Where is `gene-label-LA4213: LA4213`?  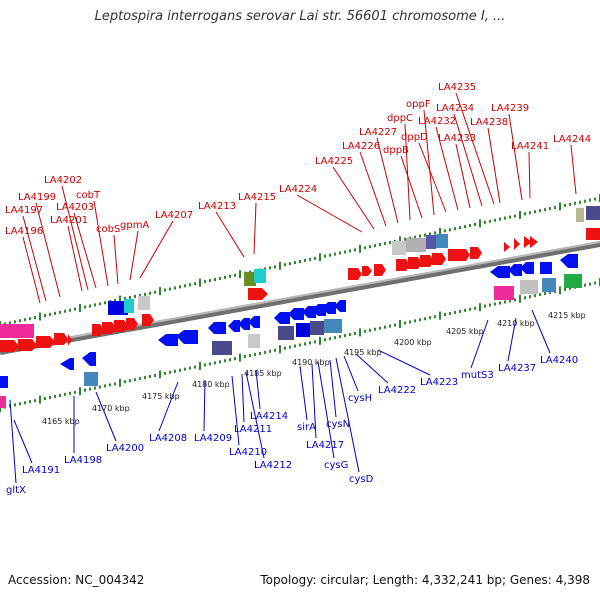 gene-label-LA4213: LA4213 is located at coordinates (217, 206).